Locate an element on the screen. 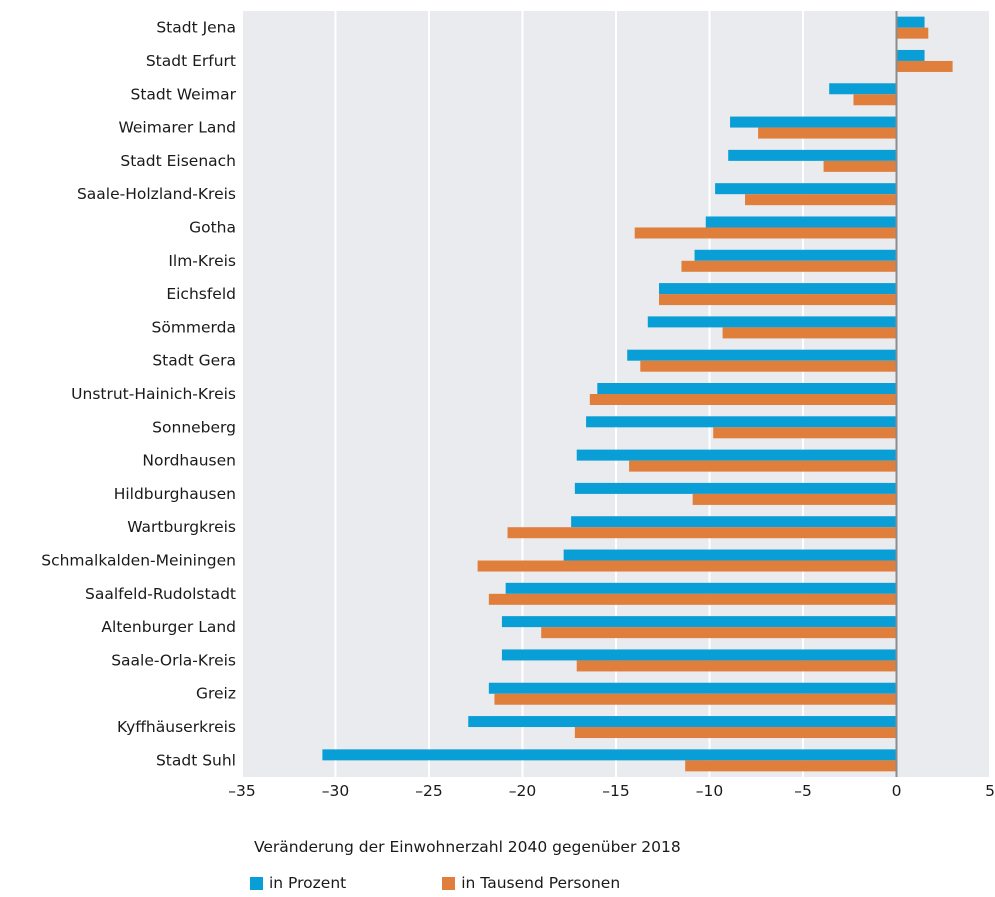  y-tick-label: Stadt Gera is located at coordinates (194, 361).